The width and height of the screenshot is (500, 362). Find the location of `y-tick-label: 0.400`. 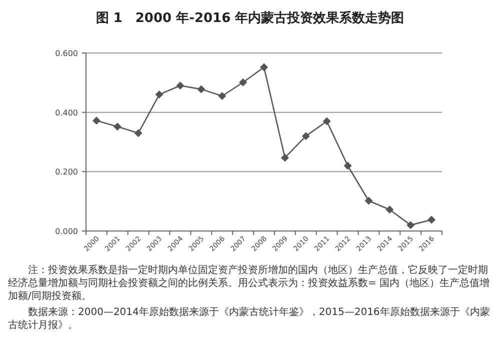

y-tick-label: 0.400 is located at coordinates (66, 113).